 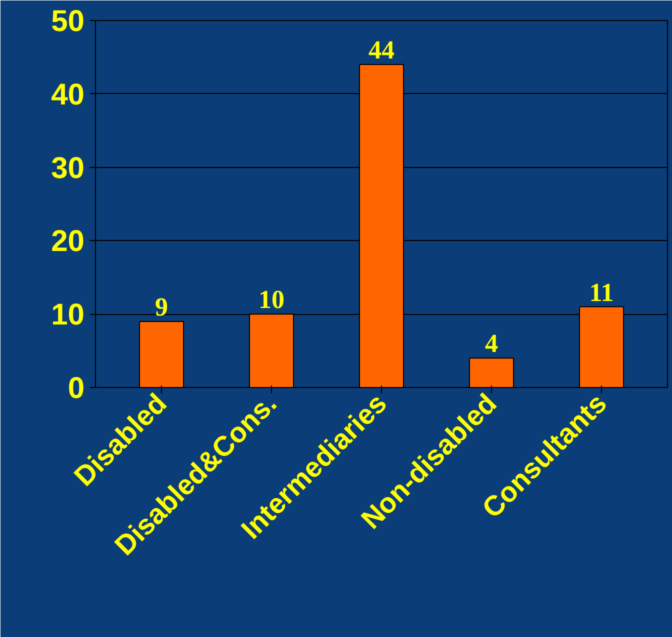 I want to click on y-tick-label: 50, so click(x=68, y=21).